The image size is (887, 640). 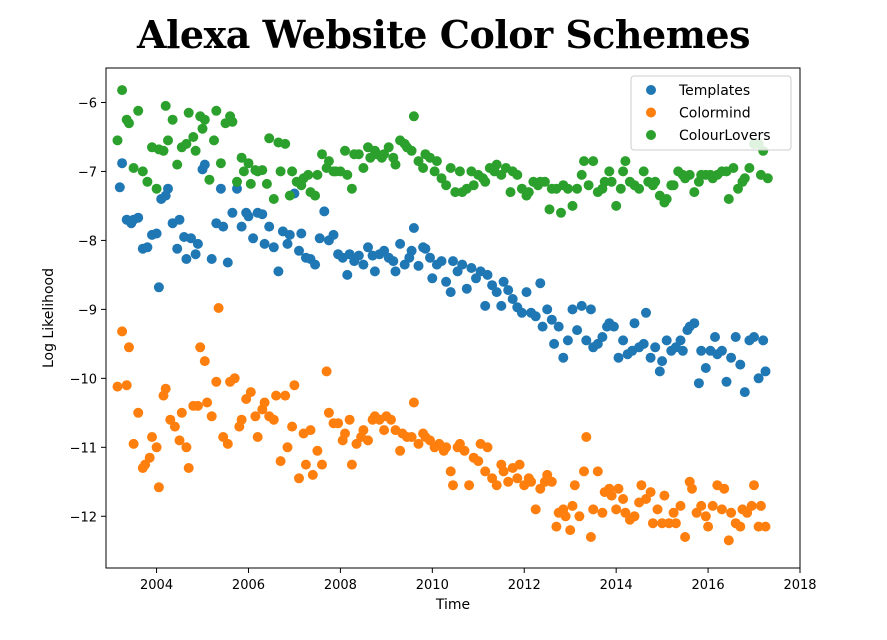 I want to click on y-axis-label: Log Likelihood, so click(x=49, y=318).